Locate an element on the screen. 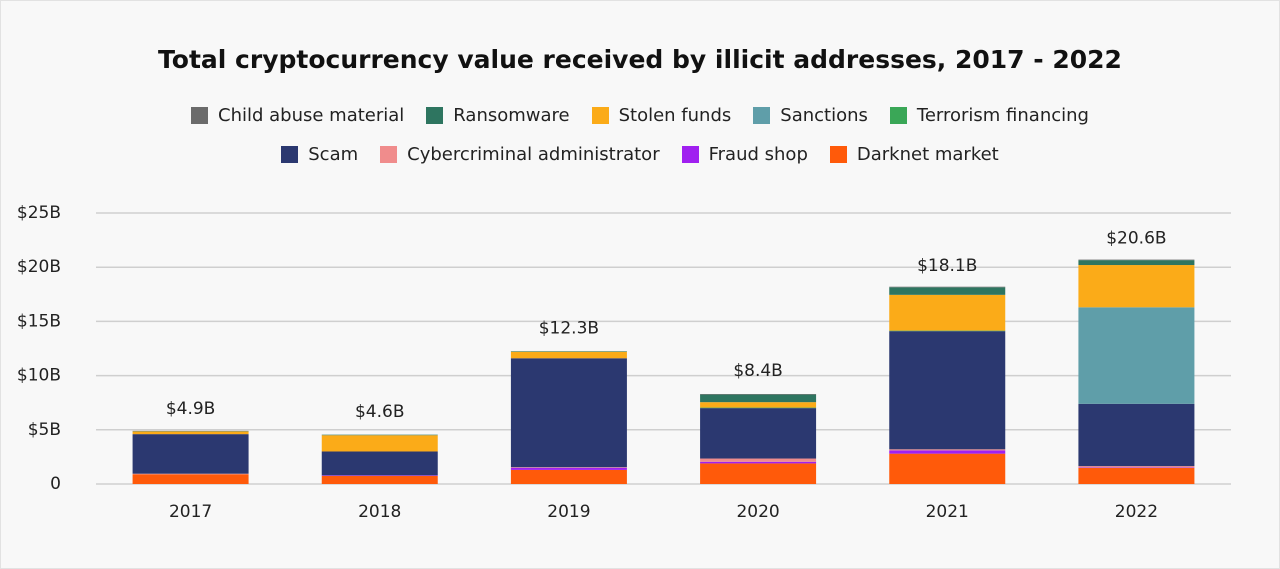 The width and height of the screenshot is (1280, 569). legend-item: Child abuse material is located at coordinates (297, 115).